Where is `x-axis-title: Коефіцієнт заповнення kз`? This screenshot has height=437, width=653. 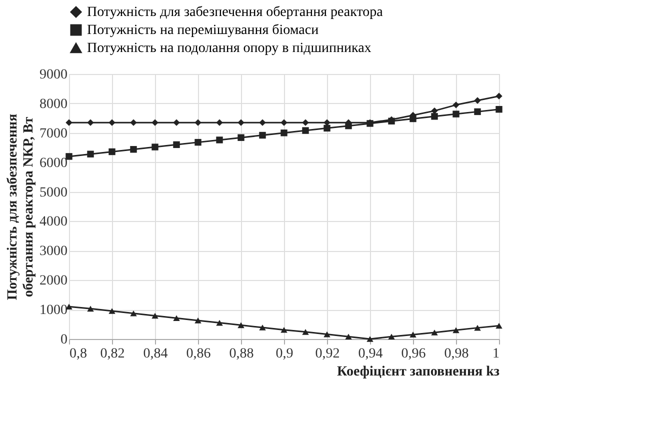
x-axis-title: Коефіцієнт заповнення kз is located at coordinates (418, 372).